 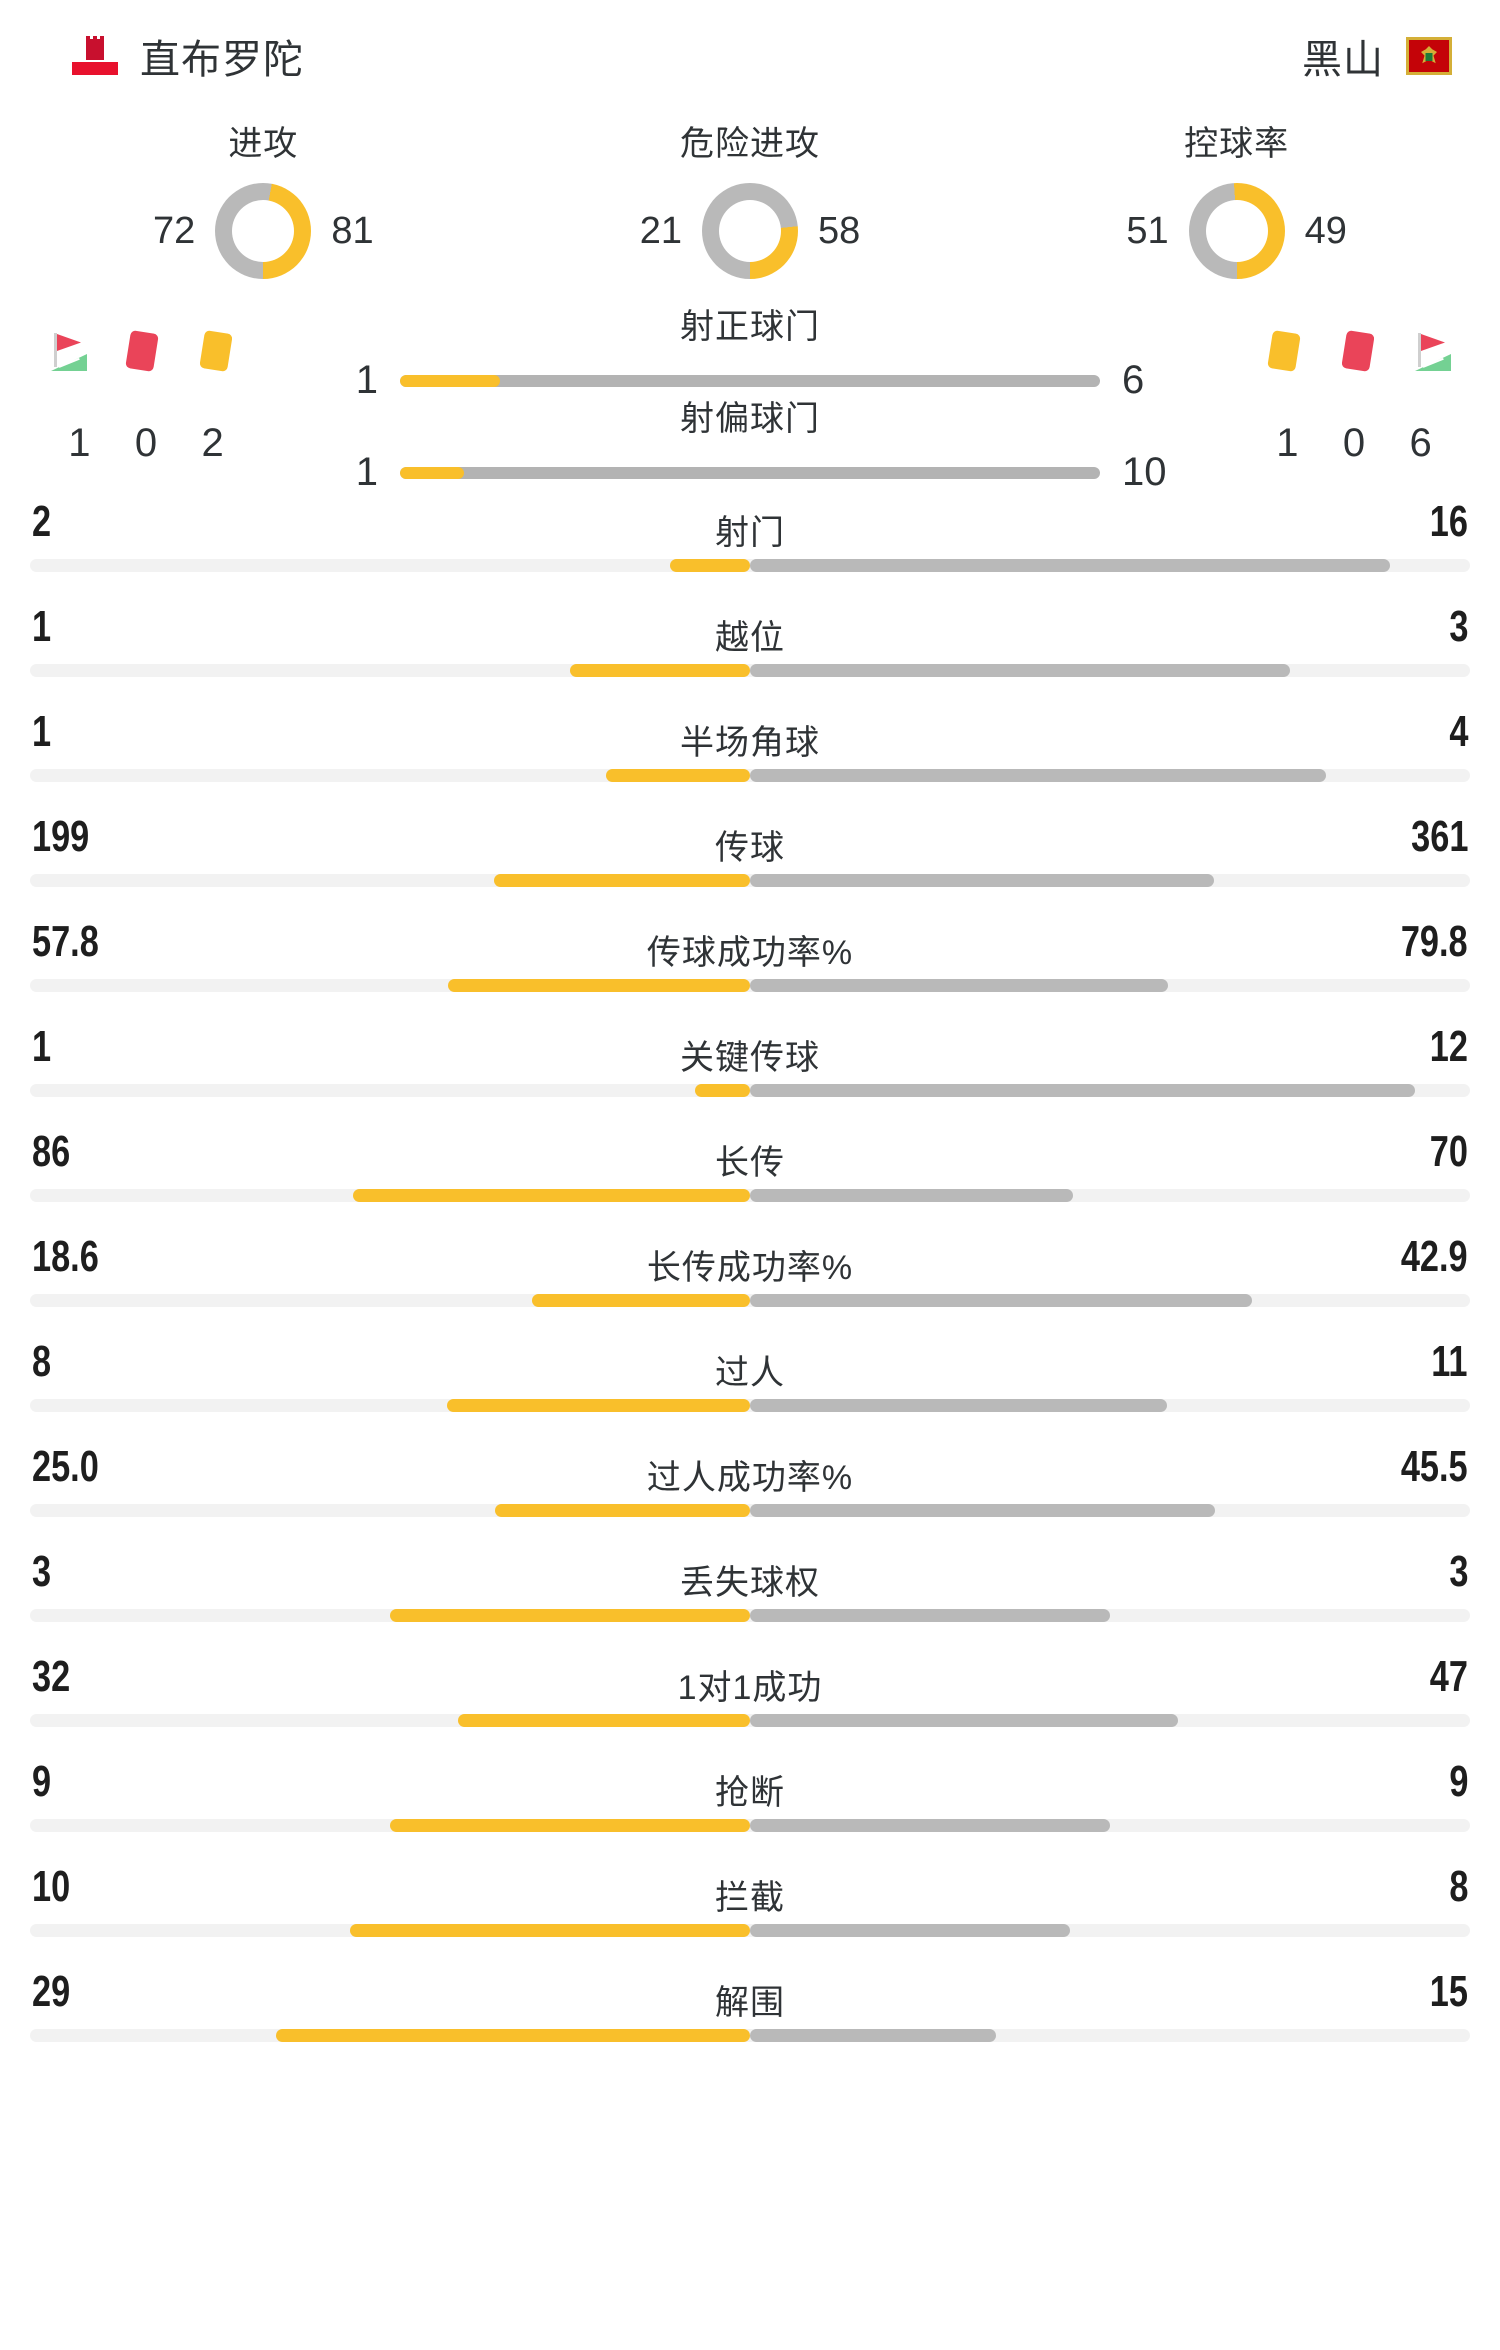 I want to click on home-discipline-counts: 1 0 2, so click(x=146, y=443).